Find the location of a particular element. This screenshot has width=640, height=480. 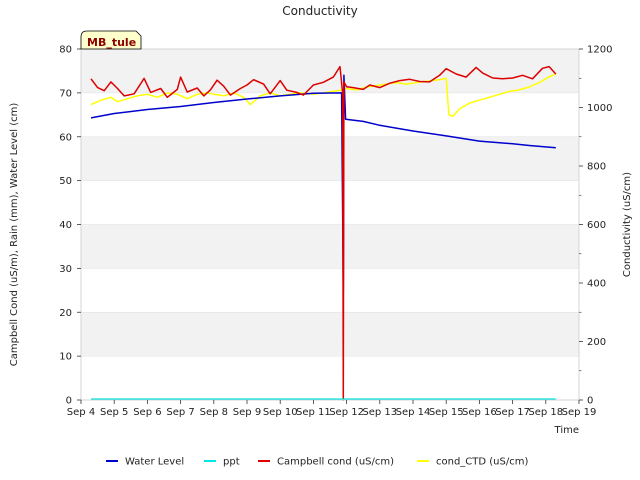

legend-label: Water Level is located at coordinates (154, 462).